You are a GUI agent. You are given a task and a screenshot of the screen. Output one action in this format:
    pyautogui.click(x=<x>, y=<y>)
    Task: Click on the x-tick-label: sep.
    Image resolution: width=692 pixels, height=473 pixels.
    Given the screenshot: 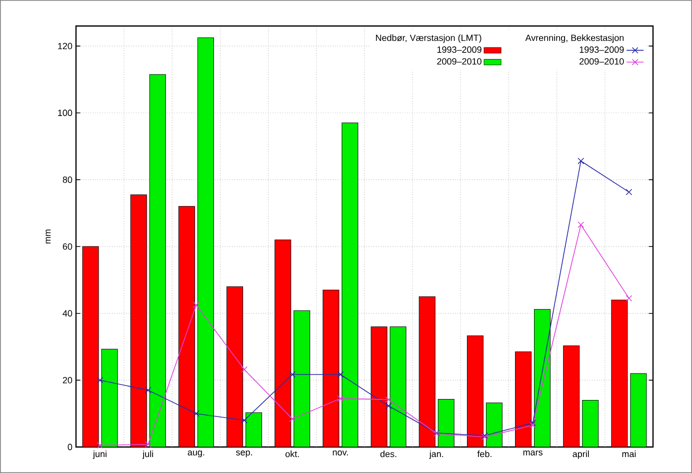 What is the action you would take?
    pyautogui.click(x=244, y=454)
    